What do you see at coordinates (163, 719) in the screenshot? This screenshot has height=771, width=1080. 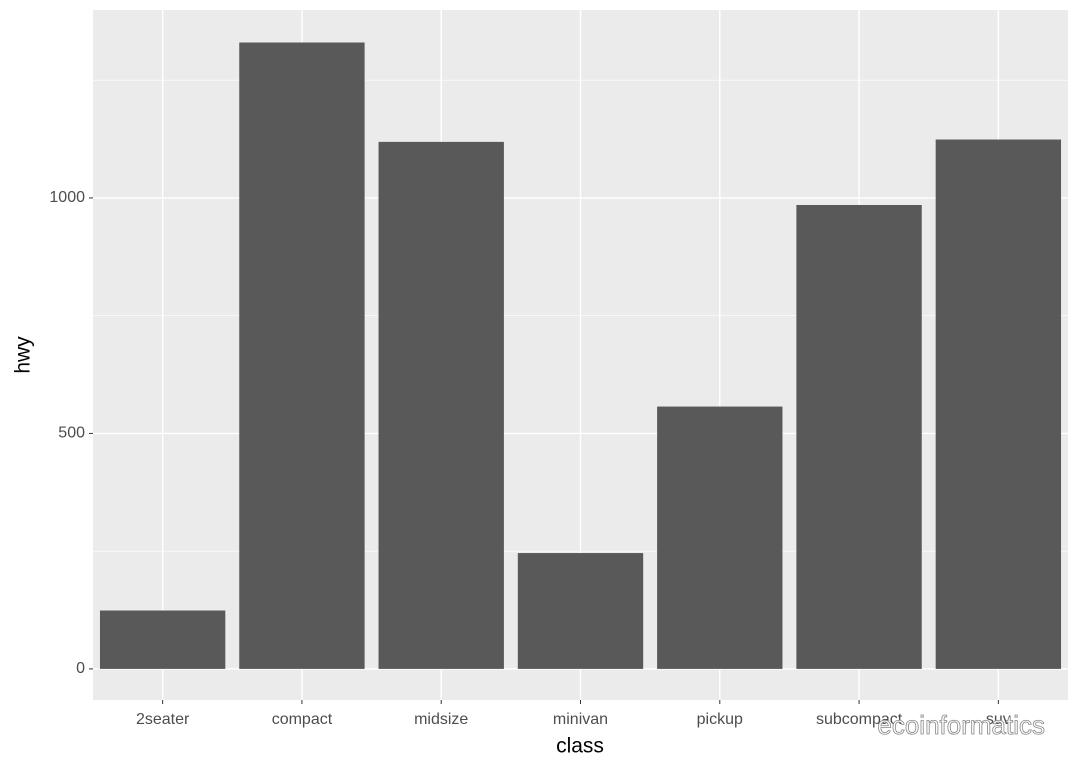 I see `x-tick-label: 2seater` at bounding box center [163, 719].